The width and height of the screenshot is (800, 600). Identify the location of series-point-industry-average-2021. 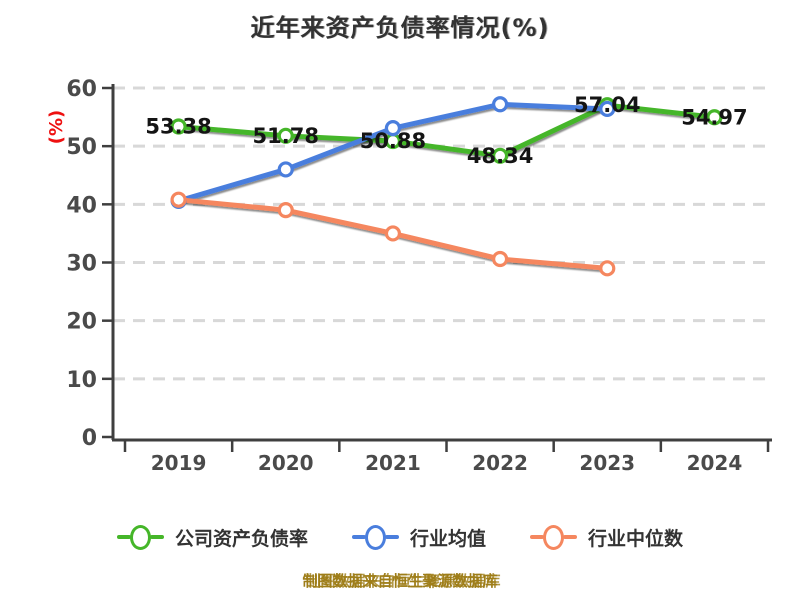
(393, 128).